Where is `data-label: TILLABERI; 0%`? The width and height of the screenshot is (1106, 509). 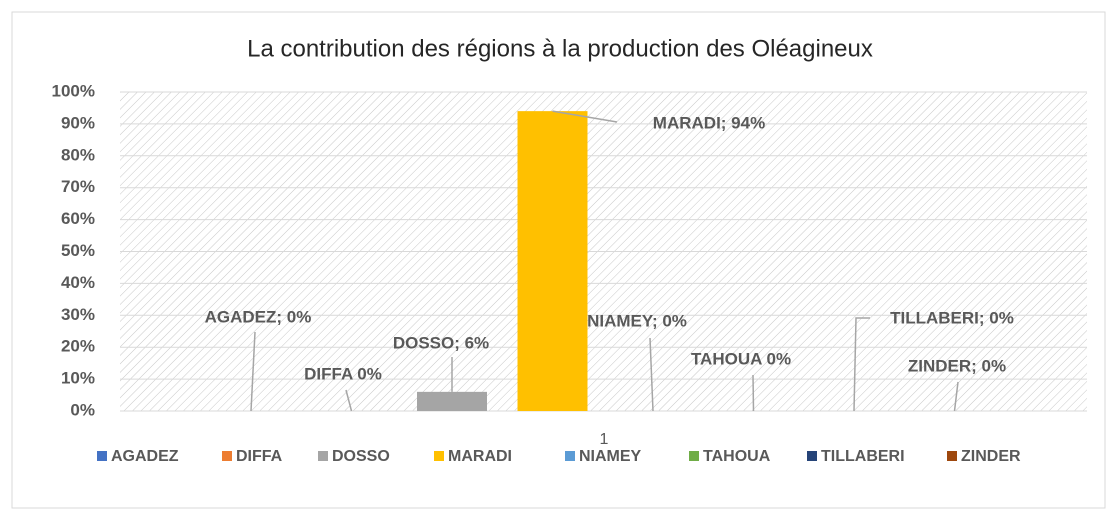
data-label: TILLABERI; 0% is located at coordinates (952, 317).